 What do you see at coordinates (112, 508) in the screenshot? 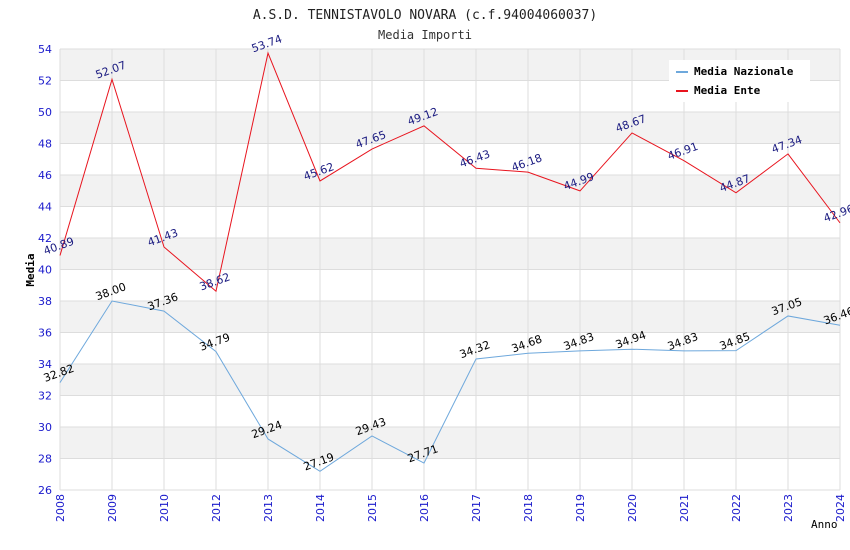
I see `x-tick-label: 2009` at bounding box center [112, 508].